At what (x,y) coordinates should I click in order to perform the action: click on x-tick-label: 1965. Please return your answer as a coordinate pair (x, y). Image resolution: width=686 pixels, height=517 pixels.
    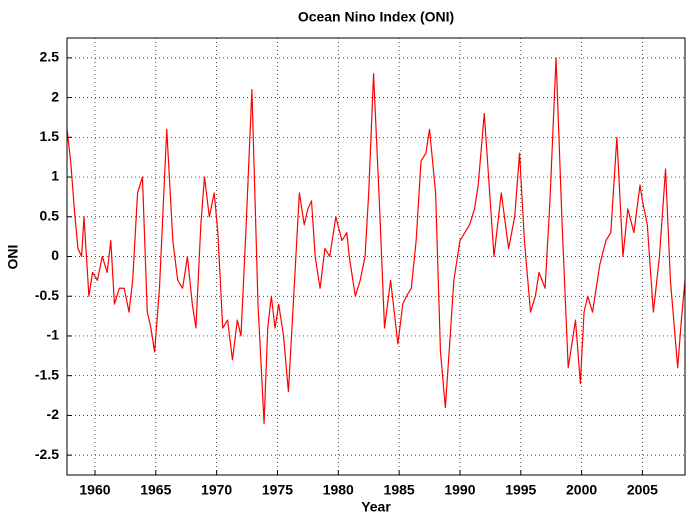
    Looking at the image, I should click on (155, 490).